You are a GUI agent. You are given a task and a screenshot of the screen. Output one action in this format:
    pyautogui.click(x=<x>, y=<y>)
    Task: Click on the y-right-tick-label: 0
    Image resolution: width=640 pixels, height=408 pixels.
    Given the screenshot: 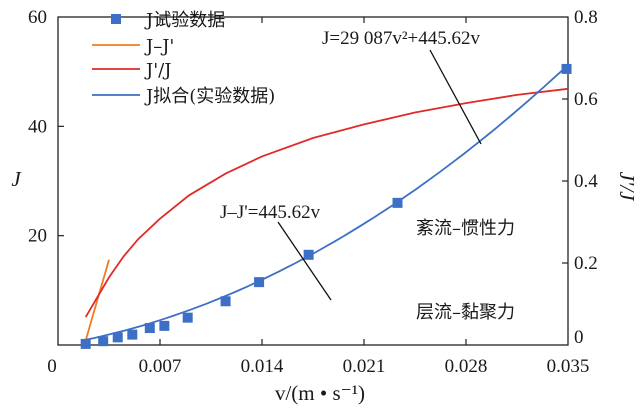 What is the action you would take?
    pyautogui.click(x=579, y=337)
    